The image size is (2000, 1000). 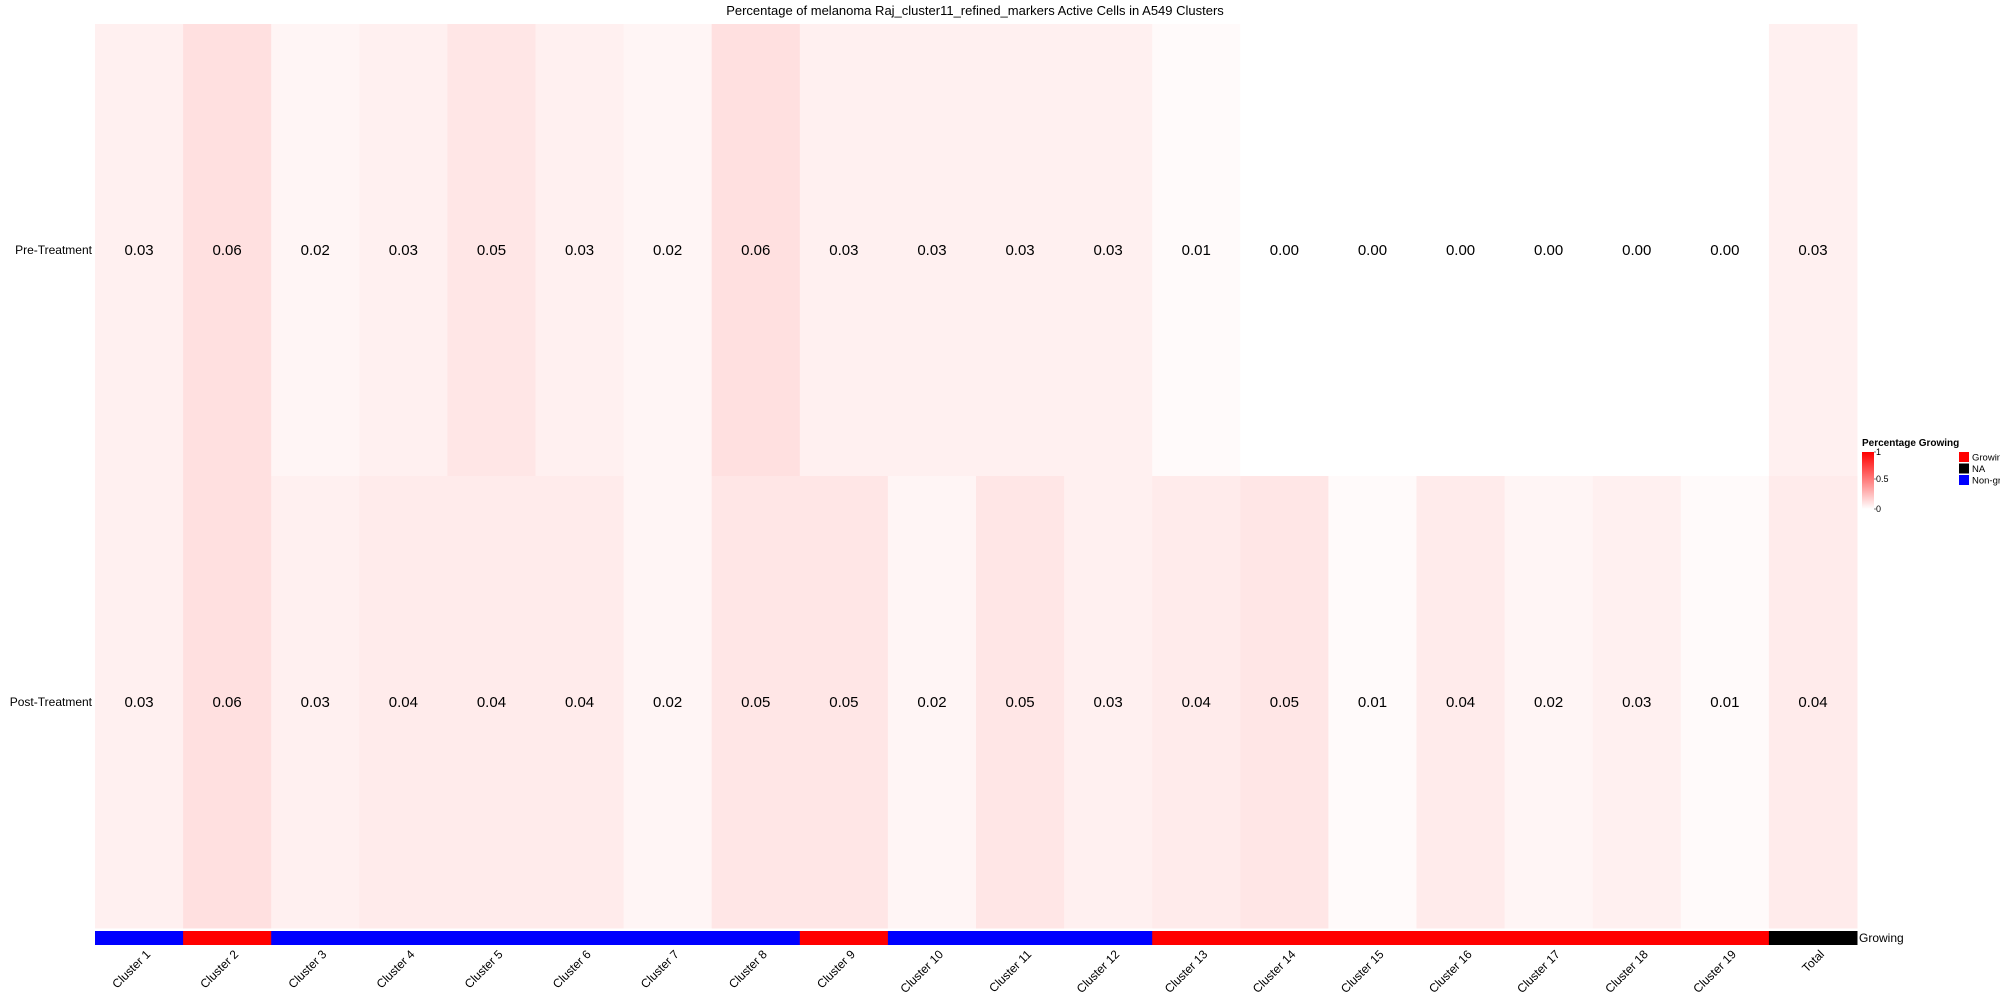 I want to click on legend-title: Percentage Growing, so click(x=1910, y=443).